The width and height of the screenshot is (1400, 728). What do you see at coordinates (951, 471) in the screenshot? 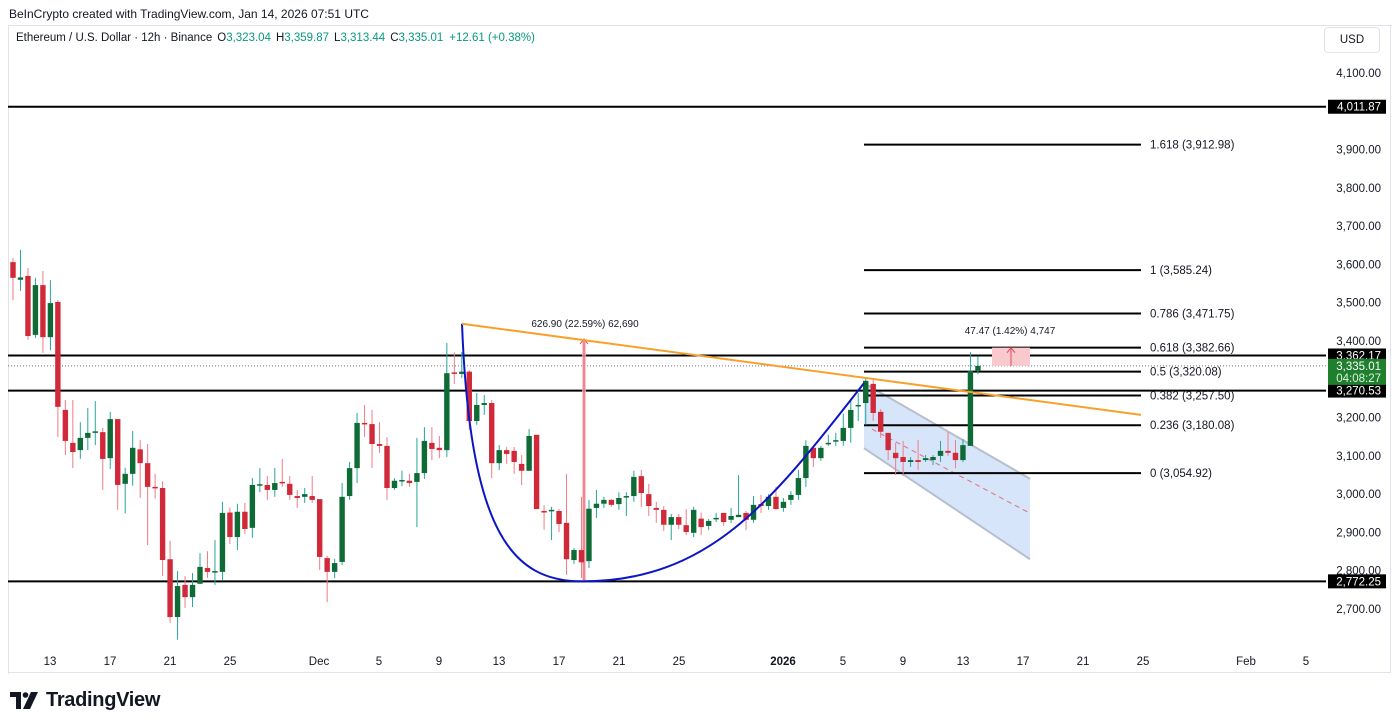
I see `channel-median-line` at bounding box center [951, 471].